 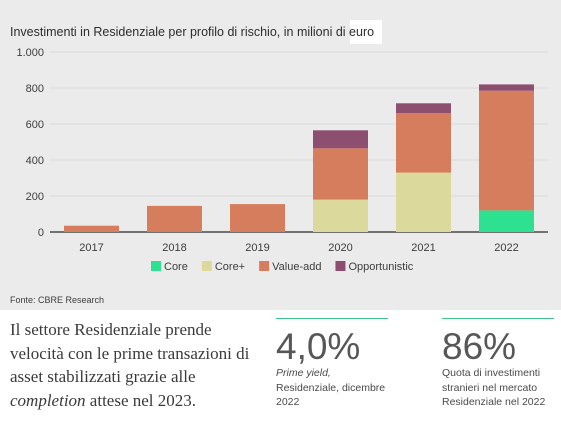 What do you see at coordinates (35, 89) in the screenshot?
I see `y-tick-label: 800` at bounding box center [35, 89].